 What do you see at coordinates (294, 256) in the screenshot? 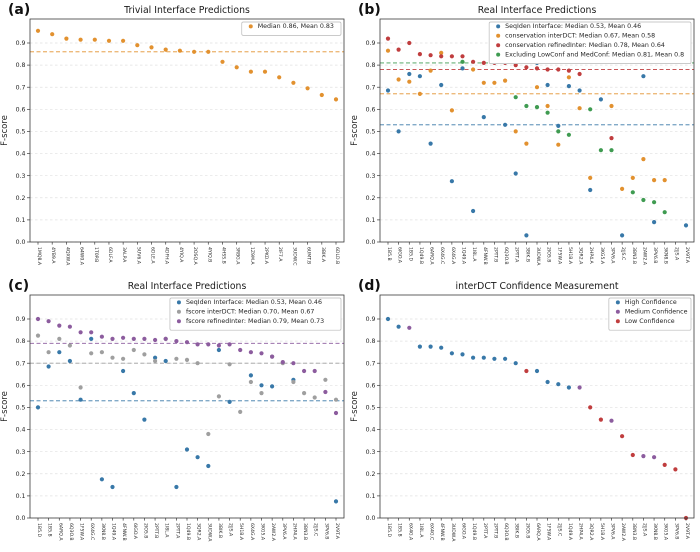
I see `x-tick-label: 3UDW.C` at bounding box center [294, 256].